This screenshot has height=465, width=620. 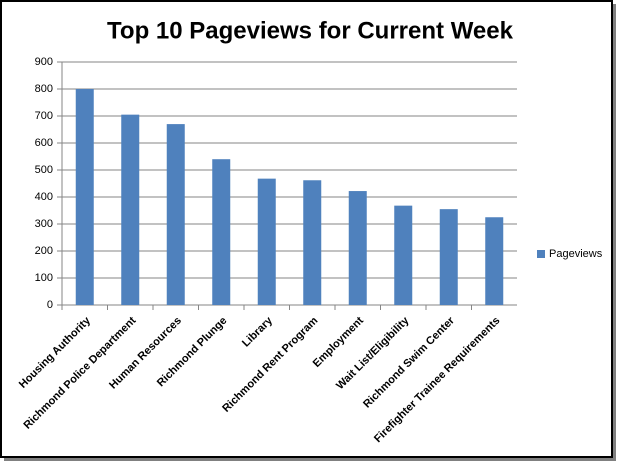 What do you see at coordinates (44, 197) in the screenshot?
I see `y-tick-label: 400` at bounding box center [44, 197].